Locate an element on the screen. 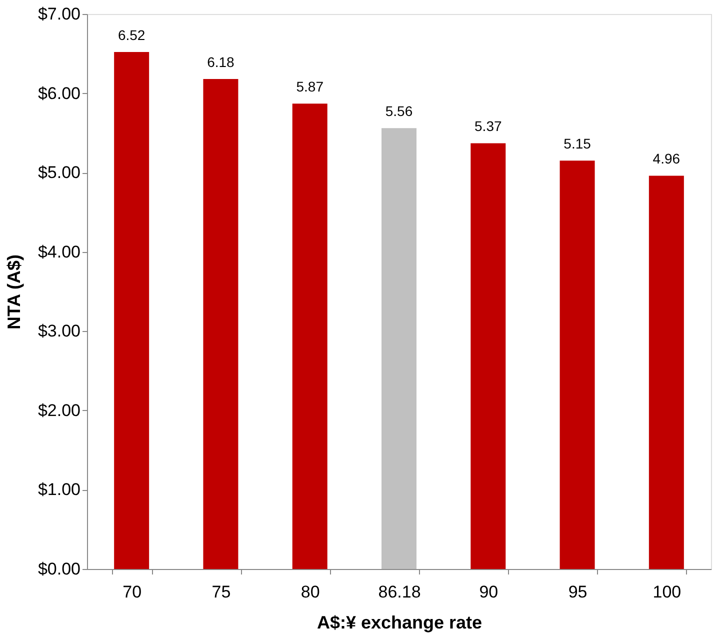 Image resolution: width=716 pixels, height=637 pixels. x-tick-label: 80 is located at coordinates (310, 592).